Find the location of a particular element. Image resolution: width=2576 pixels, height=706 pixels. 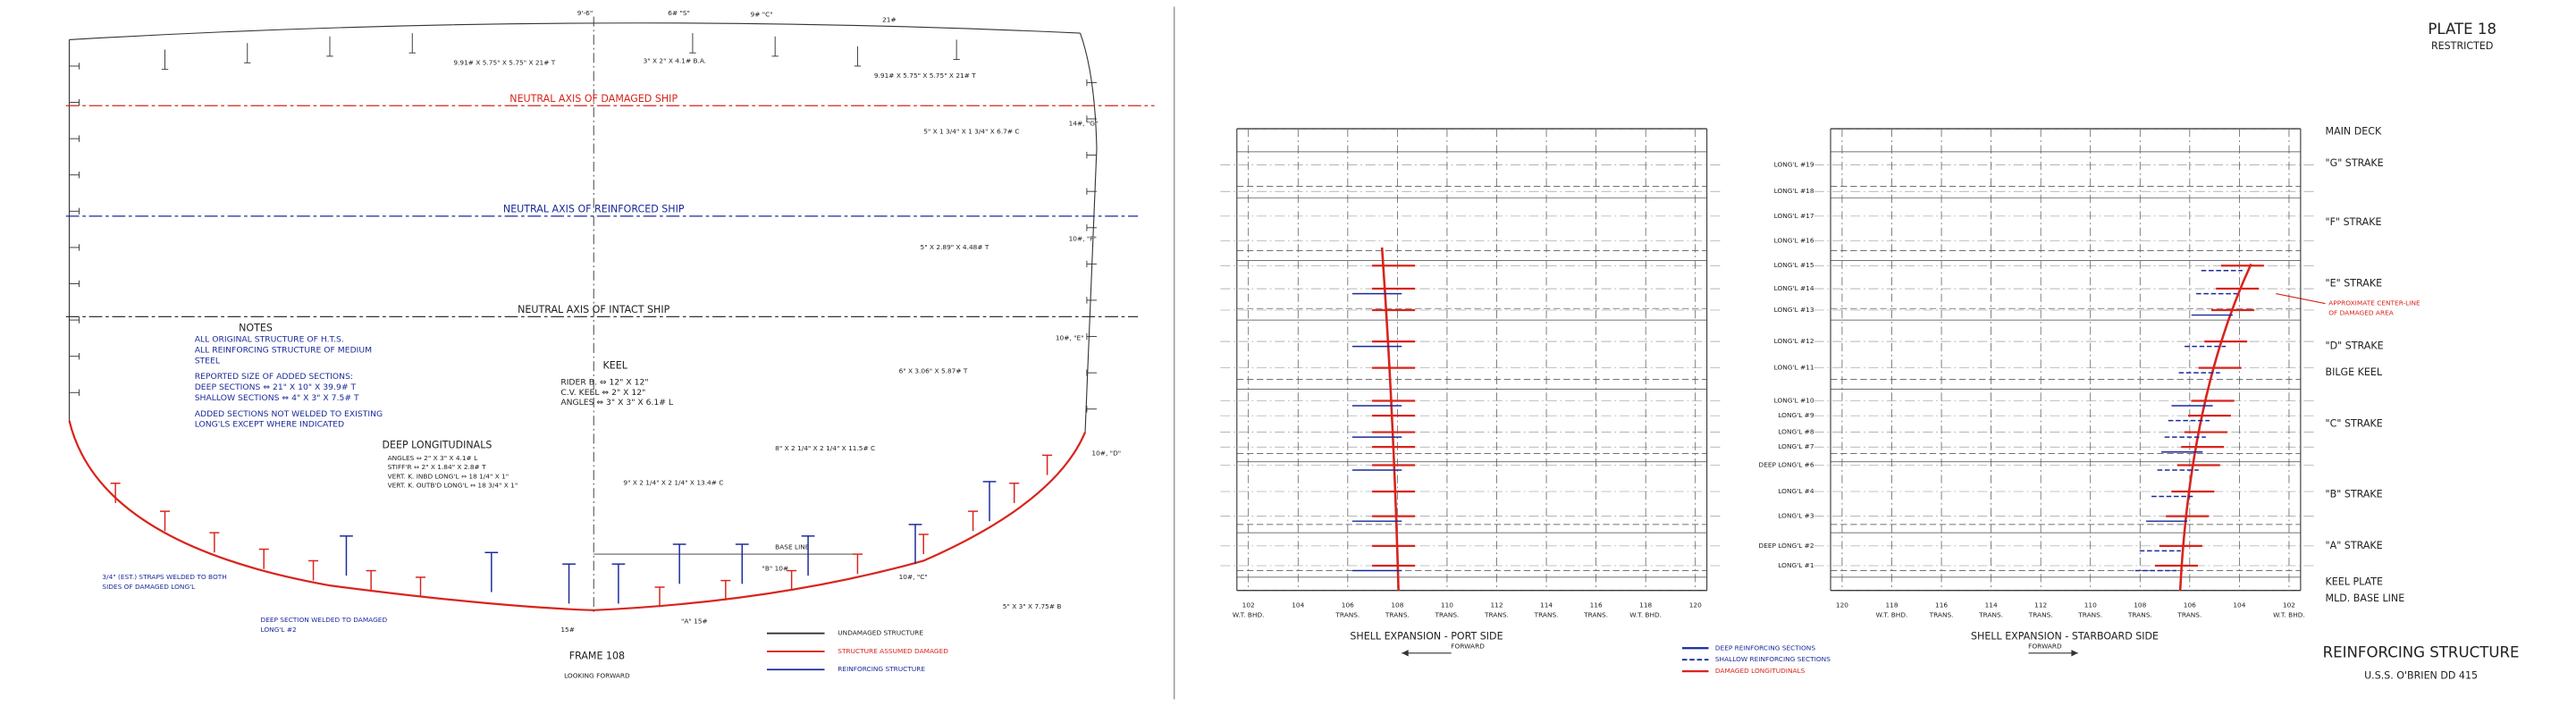

legend-label: STRUCTURE ASSUMED DAMAGED is located at coordinates (893, 651).